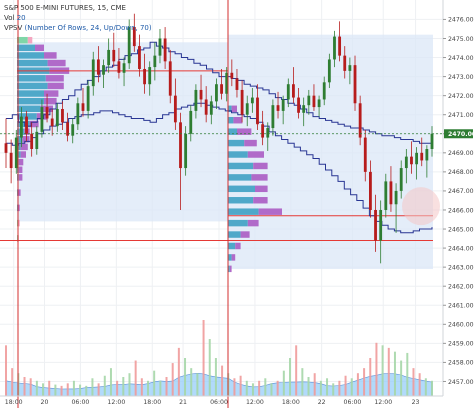  I want to click on volume-legend: Vol 20, so click(78, 18).